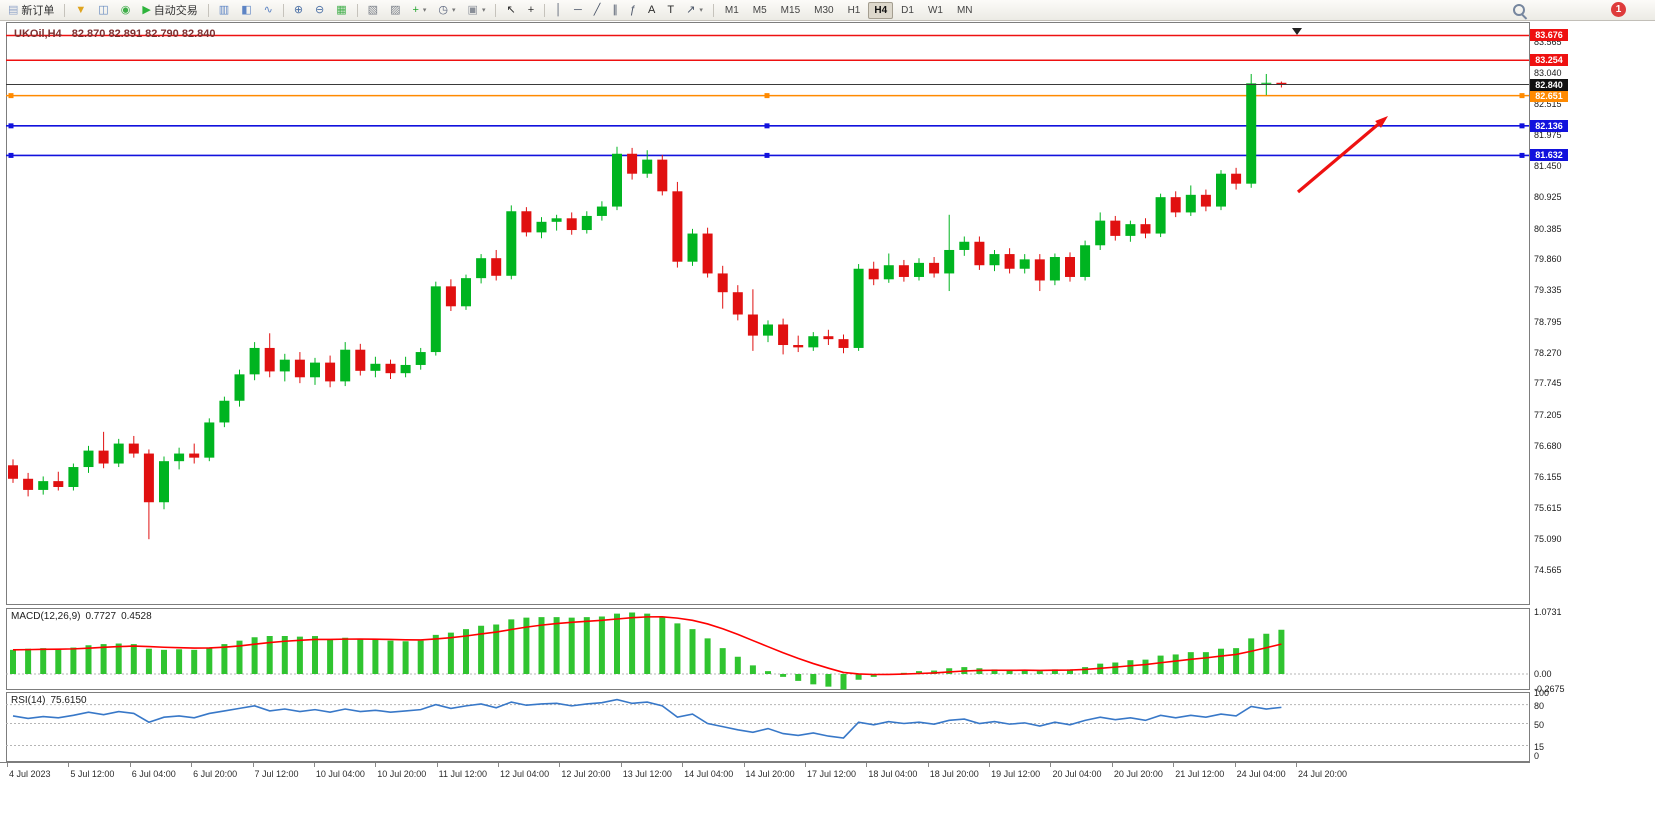 This screenshot has width=1655, height=831. Describe the element at coordinates (224, 10) in the screenshot. I see `bar-chart-button: ▥` at that location.